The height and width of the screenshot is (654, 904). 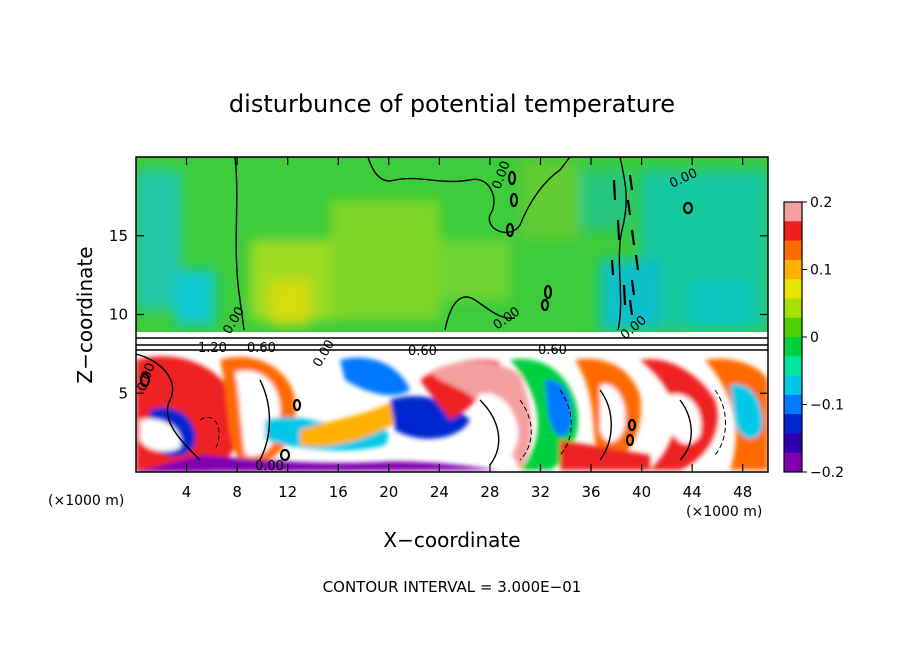 I want to click on x-tick-label: 20, so click(x=388, y=492).